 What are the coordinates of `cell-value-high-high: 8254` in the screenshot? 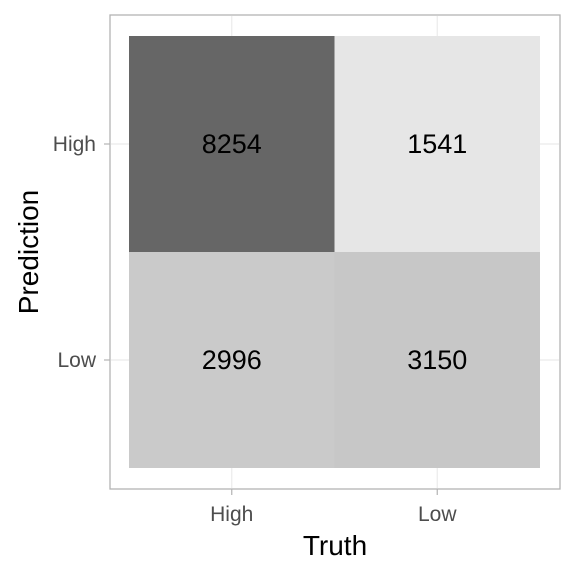 It's located at (232, 144).